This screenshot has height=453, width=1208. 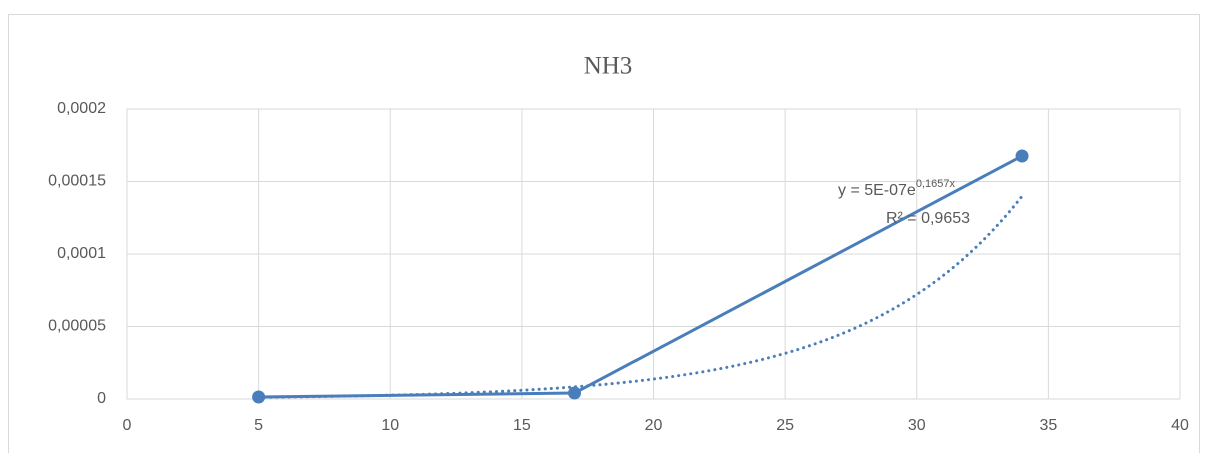 What do you see at coordinates (936, 184) in the screenshot?
I see `equation-exponent: 0,1657x` at bounding box center [936, 184].